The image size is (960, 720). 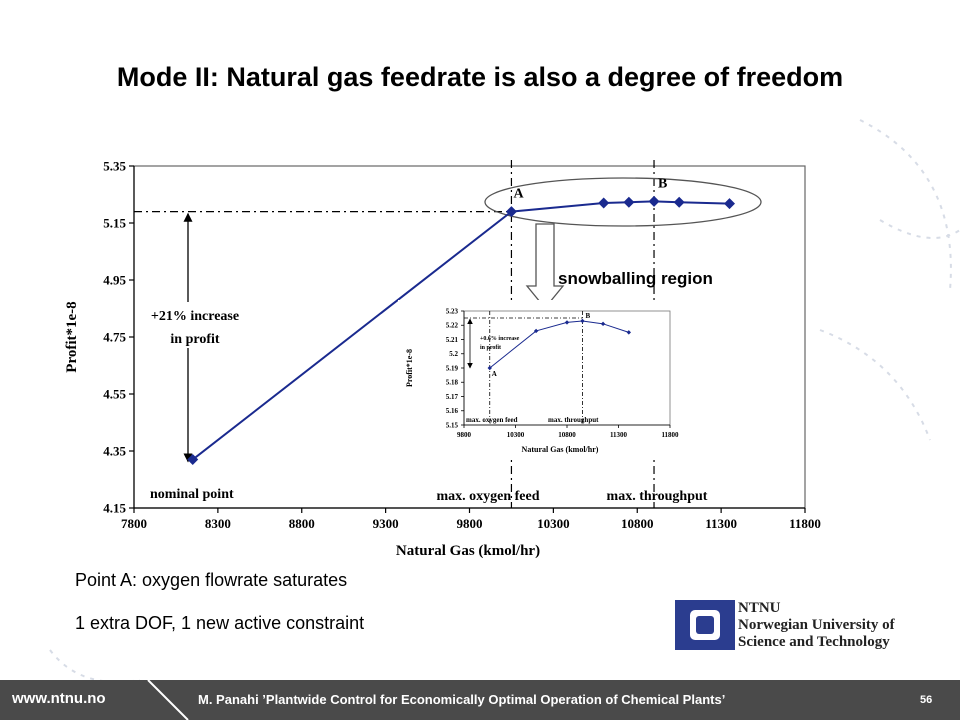 What do you see at coordinates (516, 435) in the screenshot?
I see `i-x-tick-label: 10300` at bounding box center [516, 435].